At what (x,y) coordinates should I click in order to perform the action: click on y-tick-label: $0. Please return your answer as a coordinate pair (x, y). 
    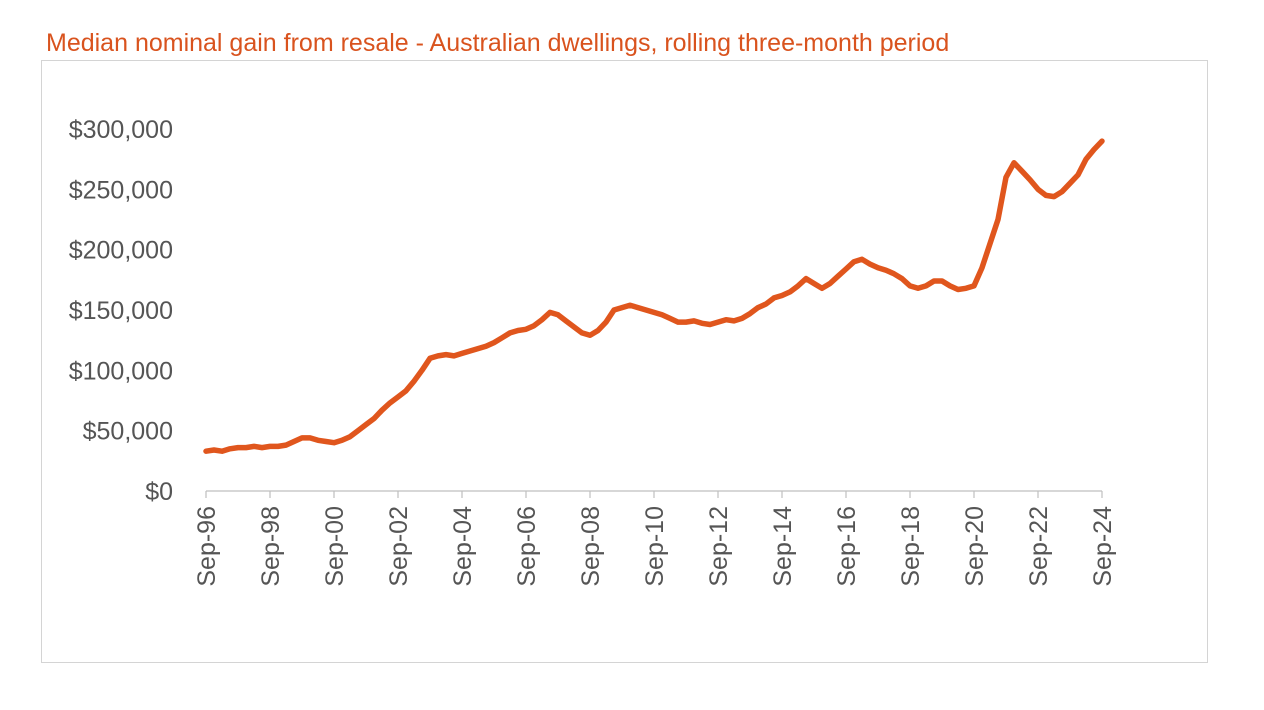
    Looking at the image, I should click on (159, 492).